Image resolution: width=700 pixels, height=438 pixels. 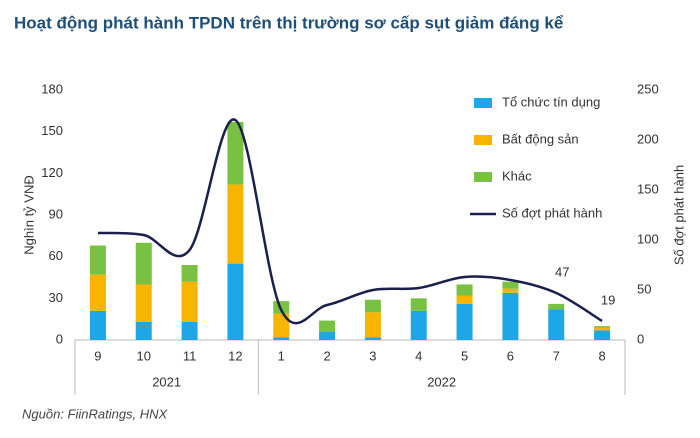 What do you see at coordinates (608, 299) in the screenshot?
I see `data-label: 19` at bounding box center [608, 299].